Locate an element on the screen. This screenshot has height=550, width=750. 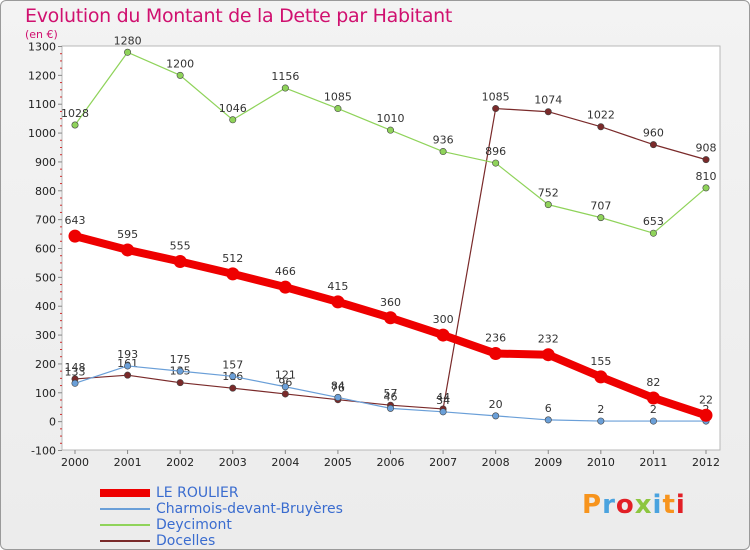
data-label: 908 is located at coordinates (706, 148).